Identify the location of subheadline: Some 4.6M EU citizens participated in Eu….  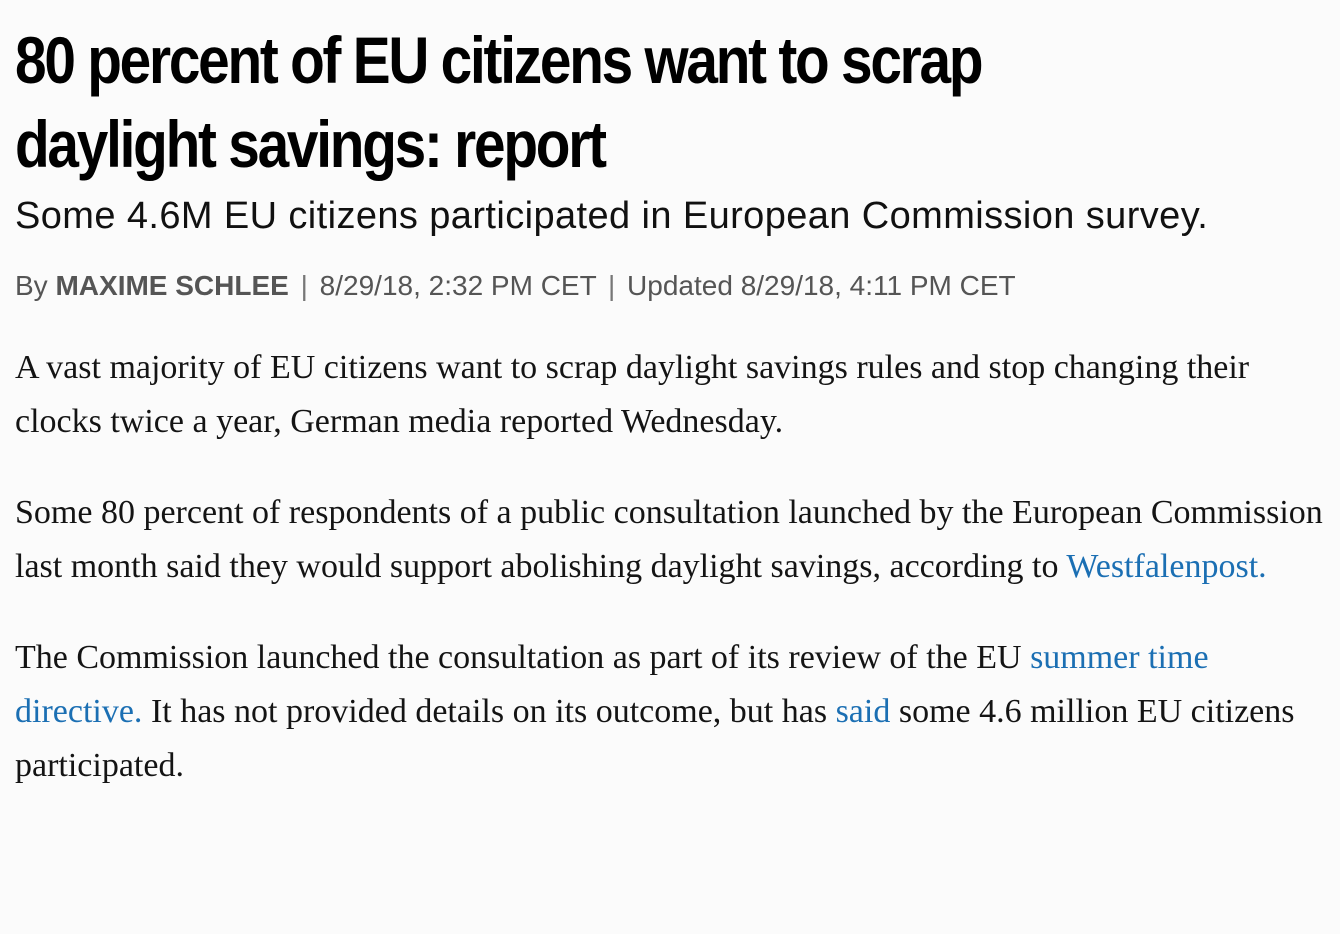
(612, 216).